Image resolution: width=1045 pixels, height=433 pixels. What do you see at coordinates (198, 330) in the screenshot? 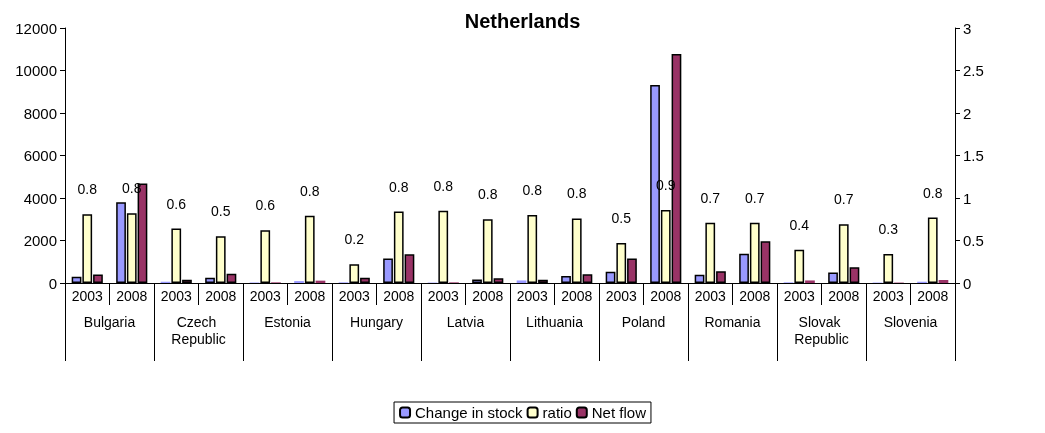
I see `text: Czech Republic` at bounding box center [198, 330].